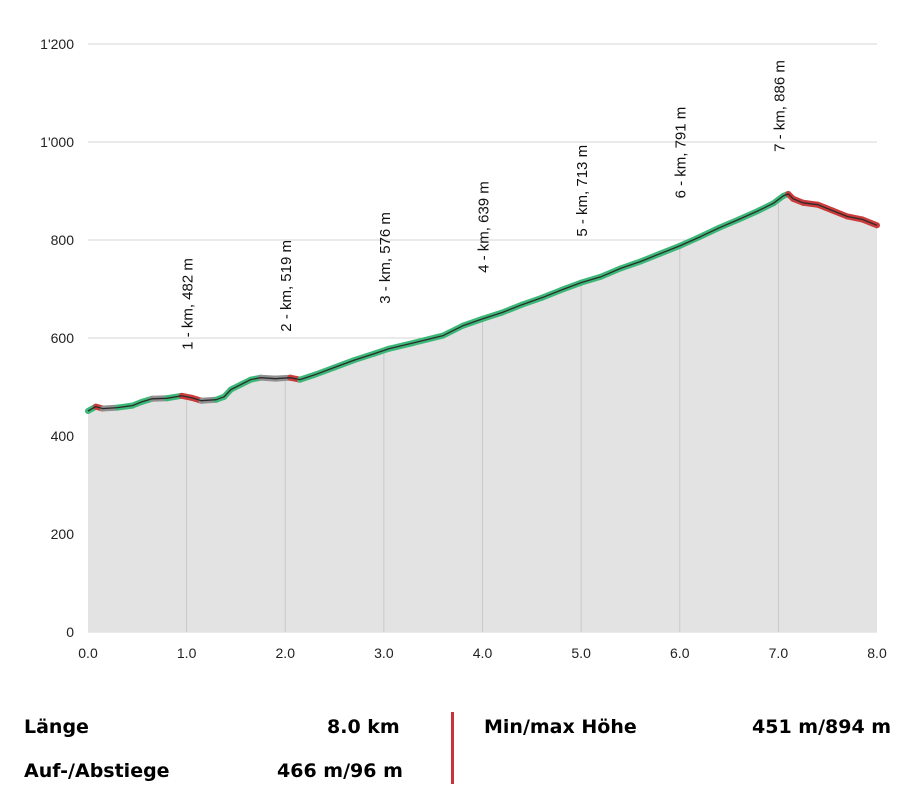 This screenshot has width=920, height=800. I want to click on x-tick-label: 4.0, so click(483, 653).